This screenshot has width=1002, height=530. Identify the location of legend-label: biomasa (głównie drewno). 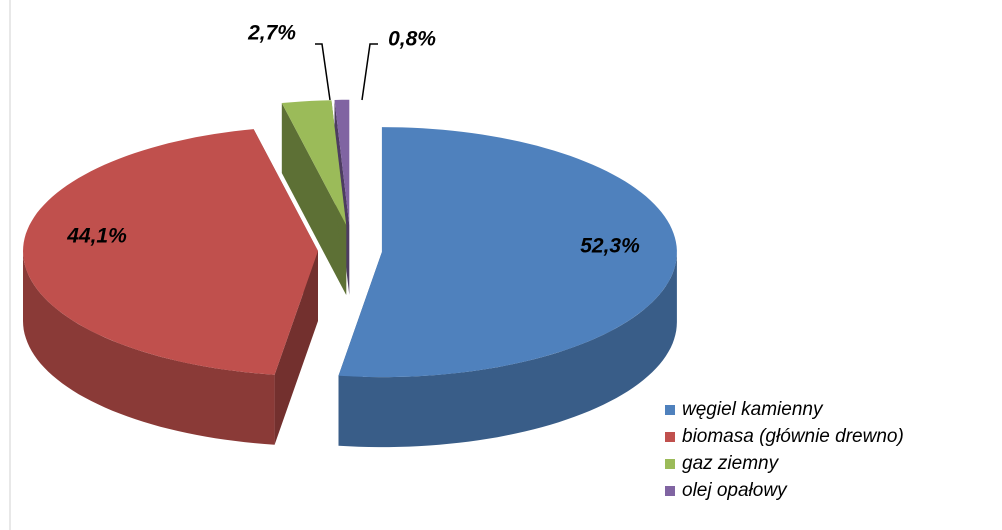
(793, 436).